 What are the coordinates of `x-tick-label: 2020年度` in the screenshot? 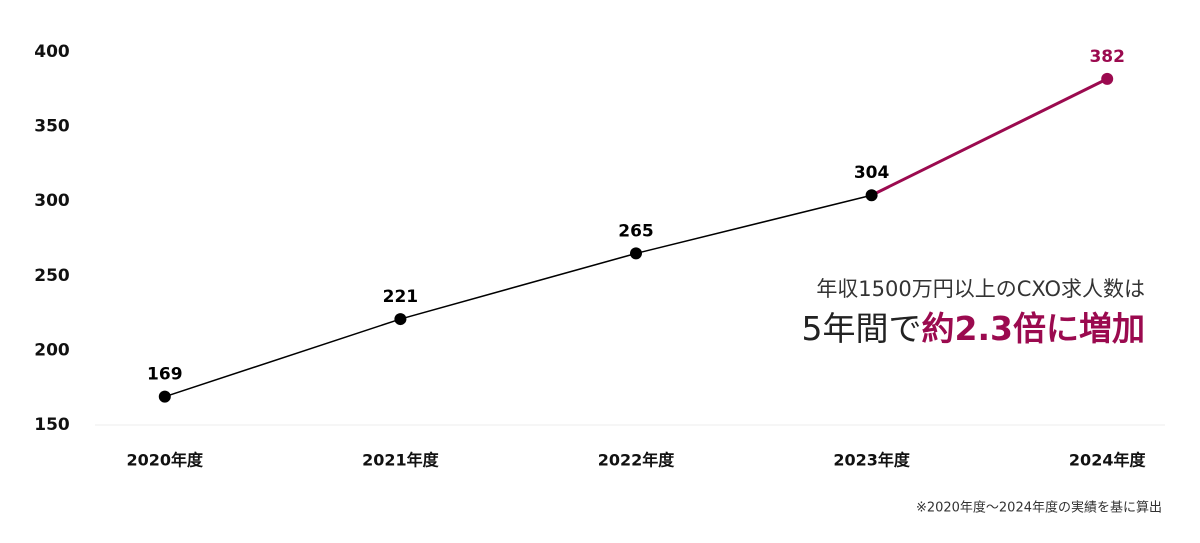 It's located at (166, 460).